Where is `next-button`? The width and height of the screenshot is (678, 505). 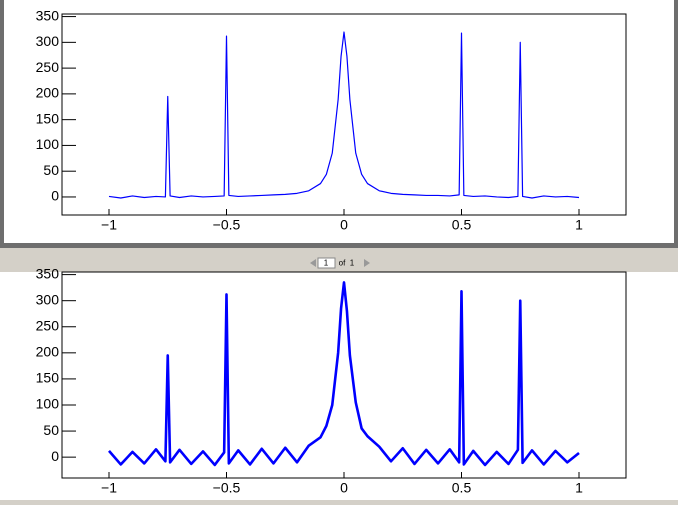
next-button is located at coordinates (367, 263).